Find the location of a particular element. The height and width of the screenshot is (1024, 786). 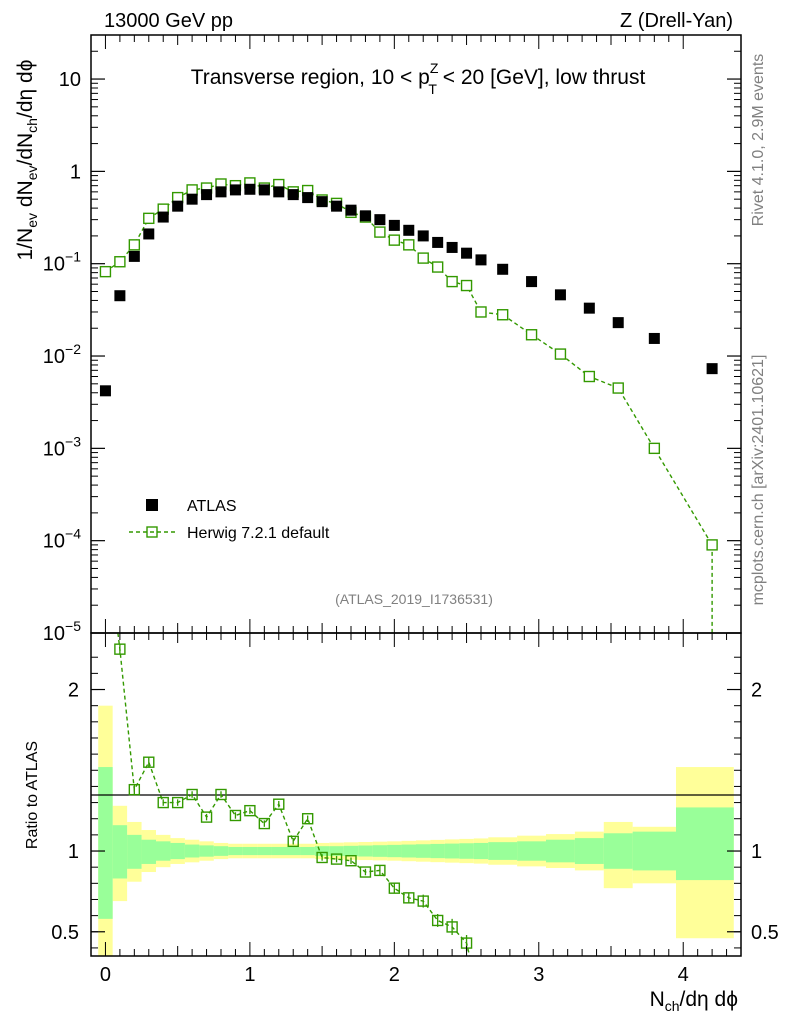

y-tick-label: 10⁻² is located at coordinates (62, 354).